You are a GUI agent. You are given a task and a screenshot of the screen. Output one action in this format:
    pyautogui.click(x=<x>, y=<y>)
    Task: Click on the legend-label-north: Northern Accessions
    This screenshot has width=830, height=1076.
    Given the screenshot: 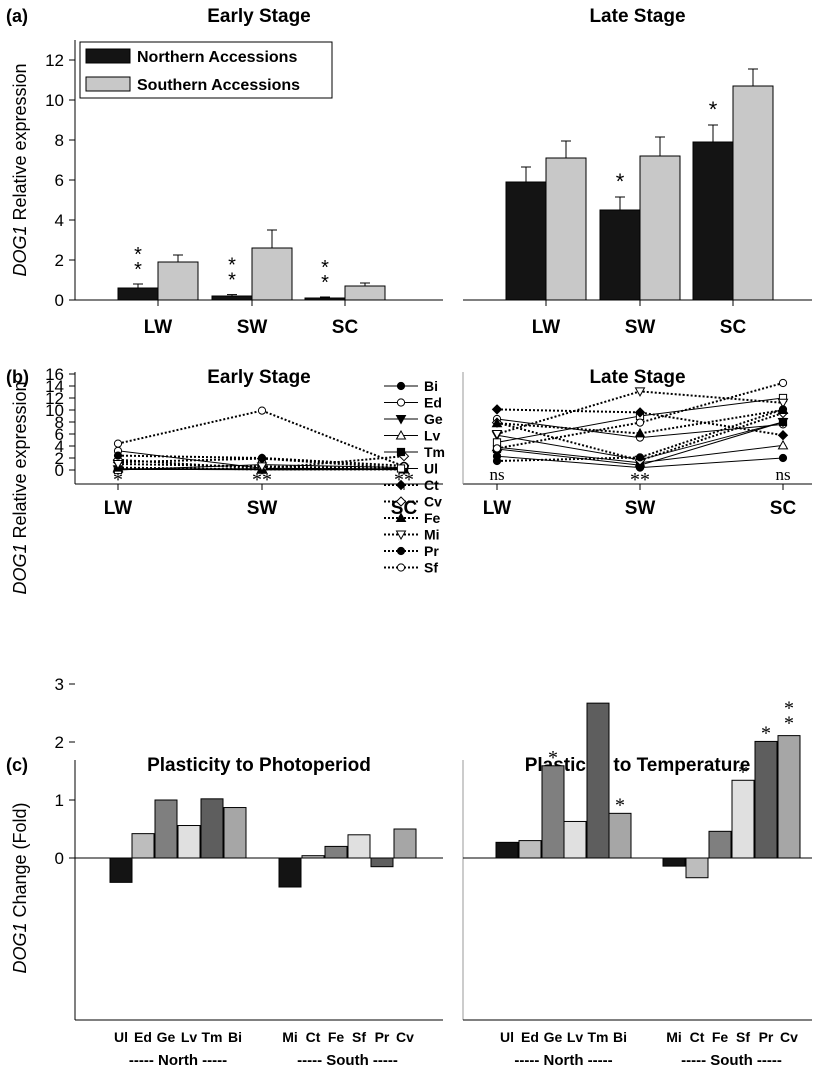 What is the action you would take?
    pyautogui.click(x=217, y=57)
    